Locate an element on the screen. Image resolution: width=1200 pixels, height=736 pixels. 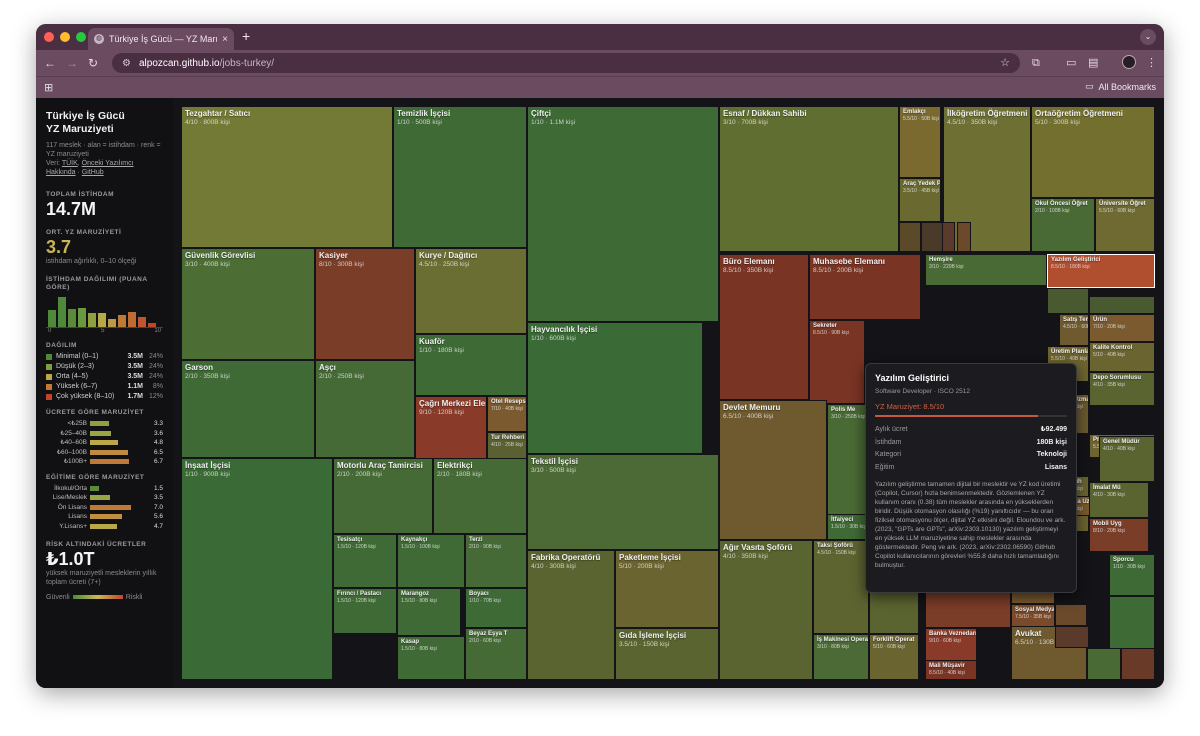
reload-icon: ↻ is located at coordinates (93, 63).